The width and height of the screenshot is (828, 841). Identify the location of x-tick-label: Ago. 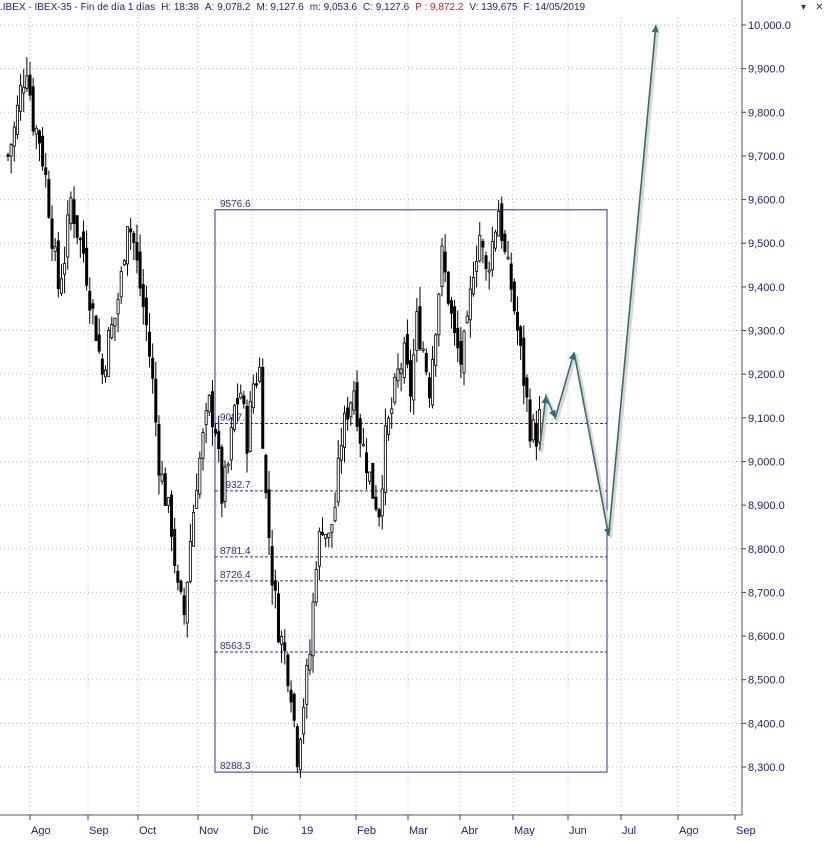
(41, 830).